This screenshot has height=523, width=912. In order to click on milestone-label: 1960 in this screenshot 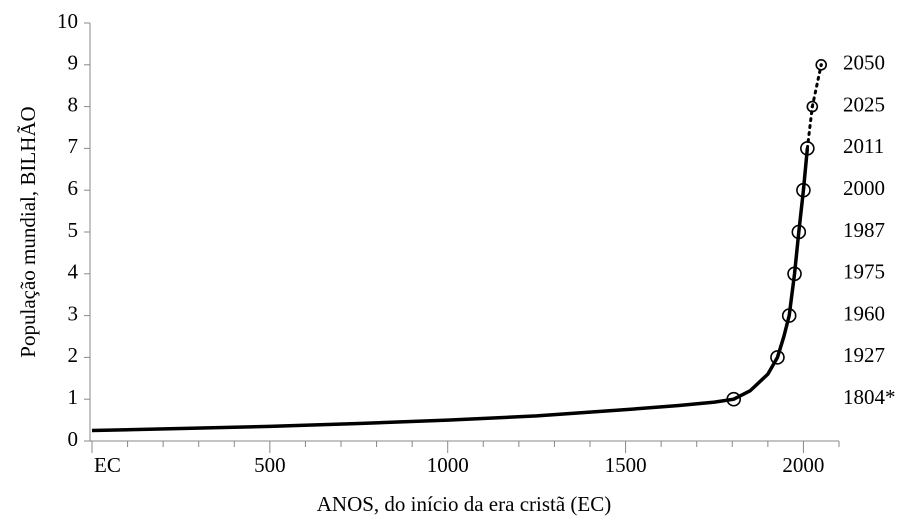, I will do `click(864, 313)`.